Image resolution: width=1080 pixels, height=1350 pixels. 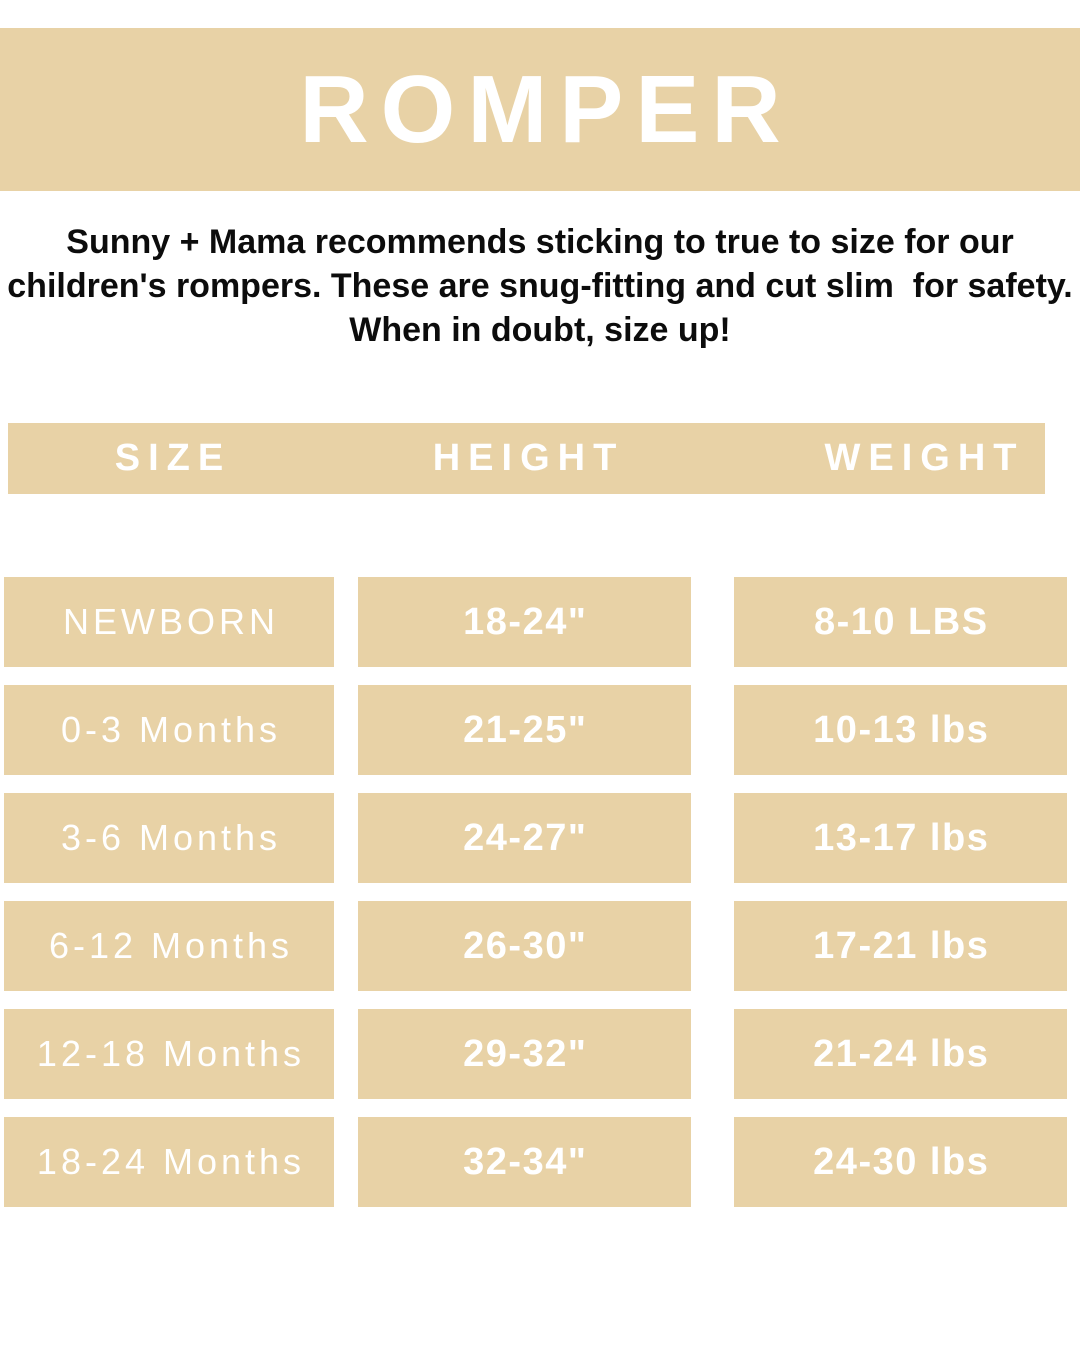 I want to click on weight-cell: 13-17 lbs, so click(x=900, y=838).